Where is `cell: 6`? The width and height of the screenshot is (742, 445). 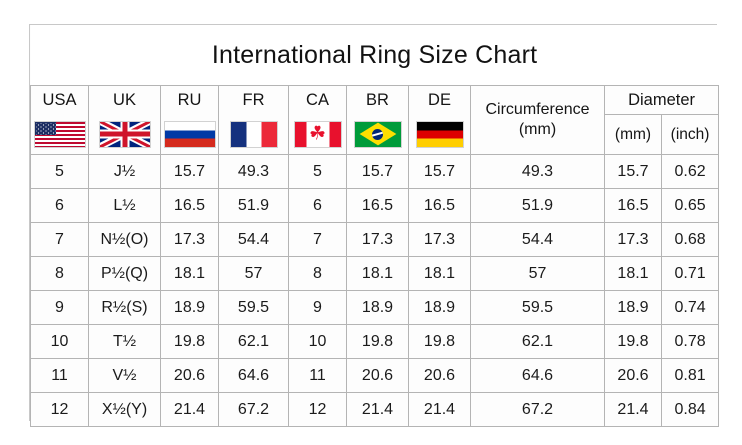 cell: 6 is located at coordinates (317, 205).